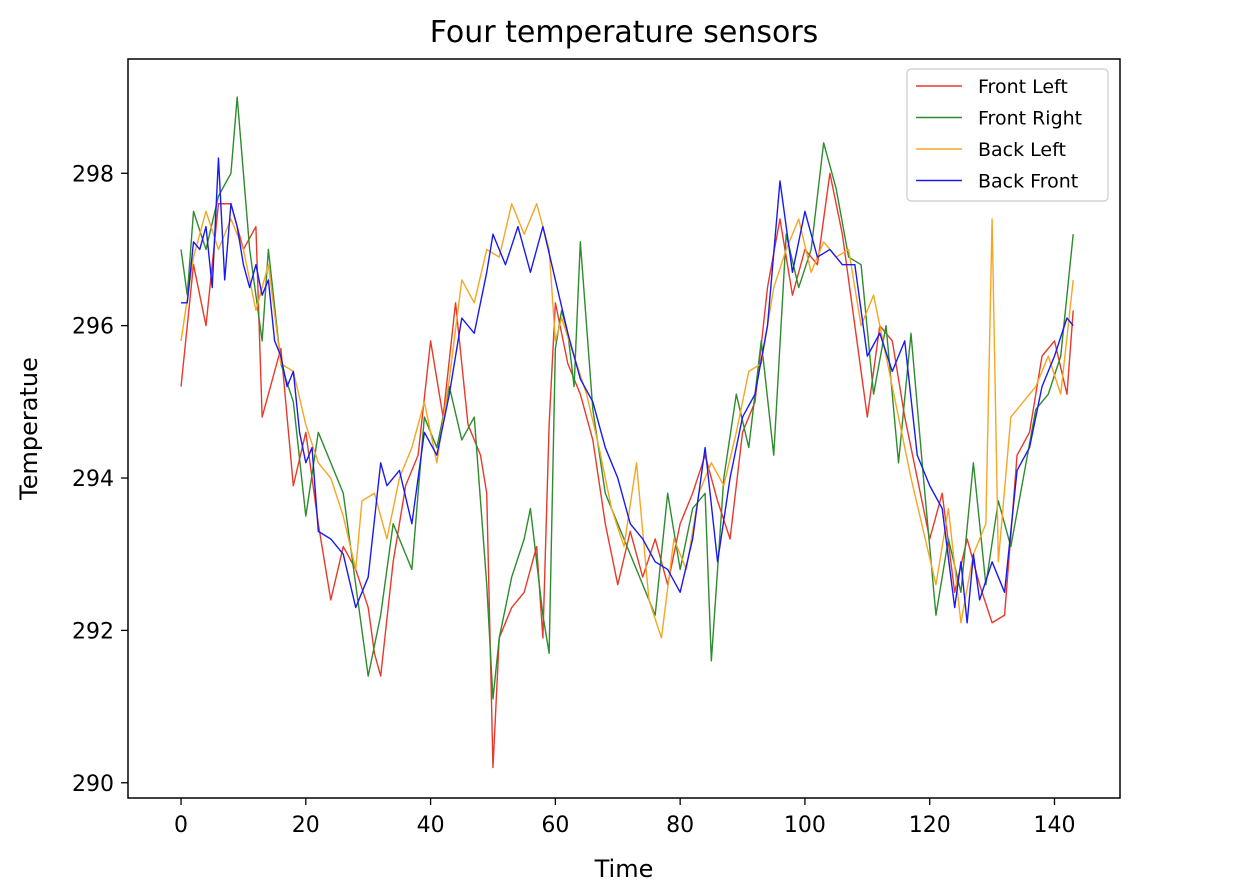 This screenshot has width=1260, height=892. Describe the element at coordinates (555, 825) in the screenshot. I see `x-tick-label: 60` at that location.